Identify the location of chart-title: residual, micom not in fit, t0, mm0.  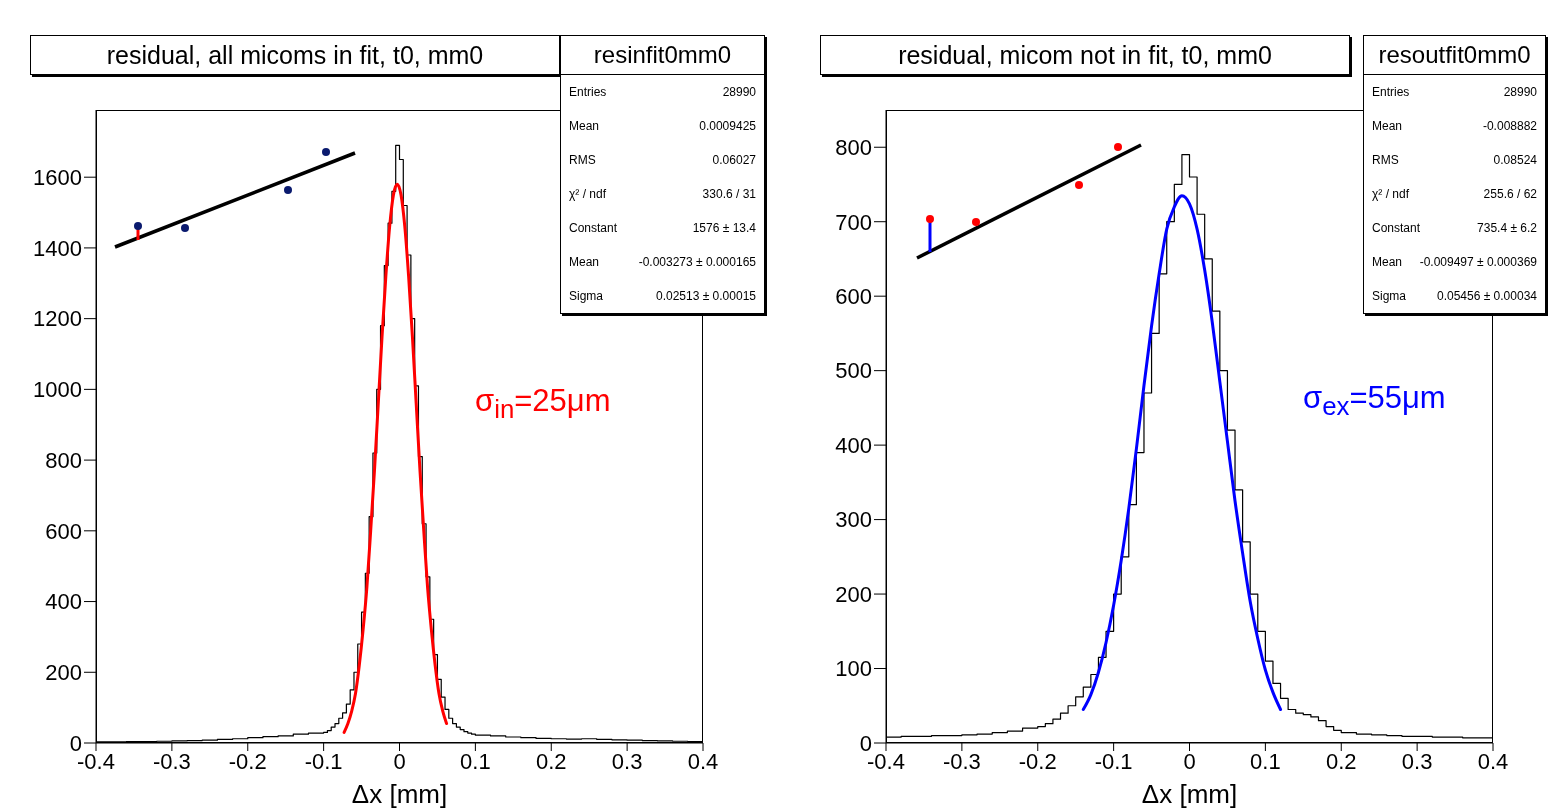
(1085, 55).